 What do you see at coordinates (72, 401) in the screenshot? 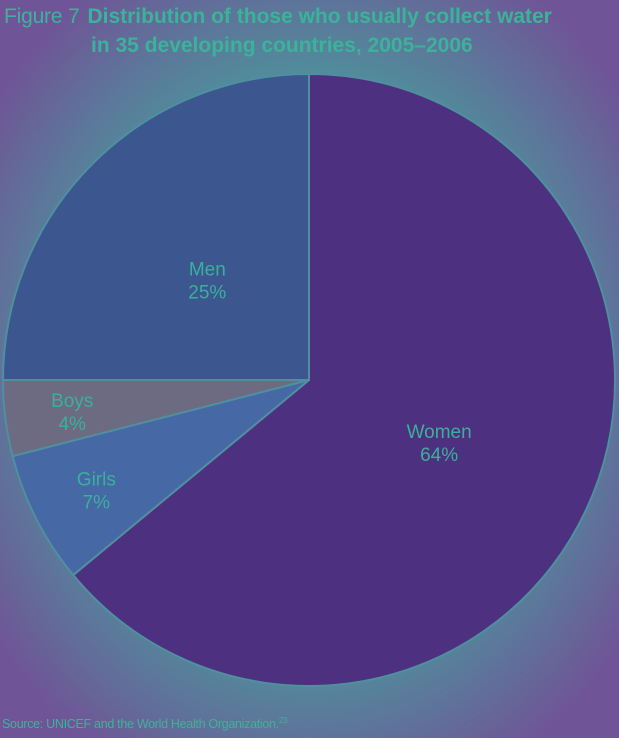
I see `slice-label-boys: Boys` at bounding box center [72, 401].